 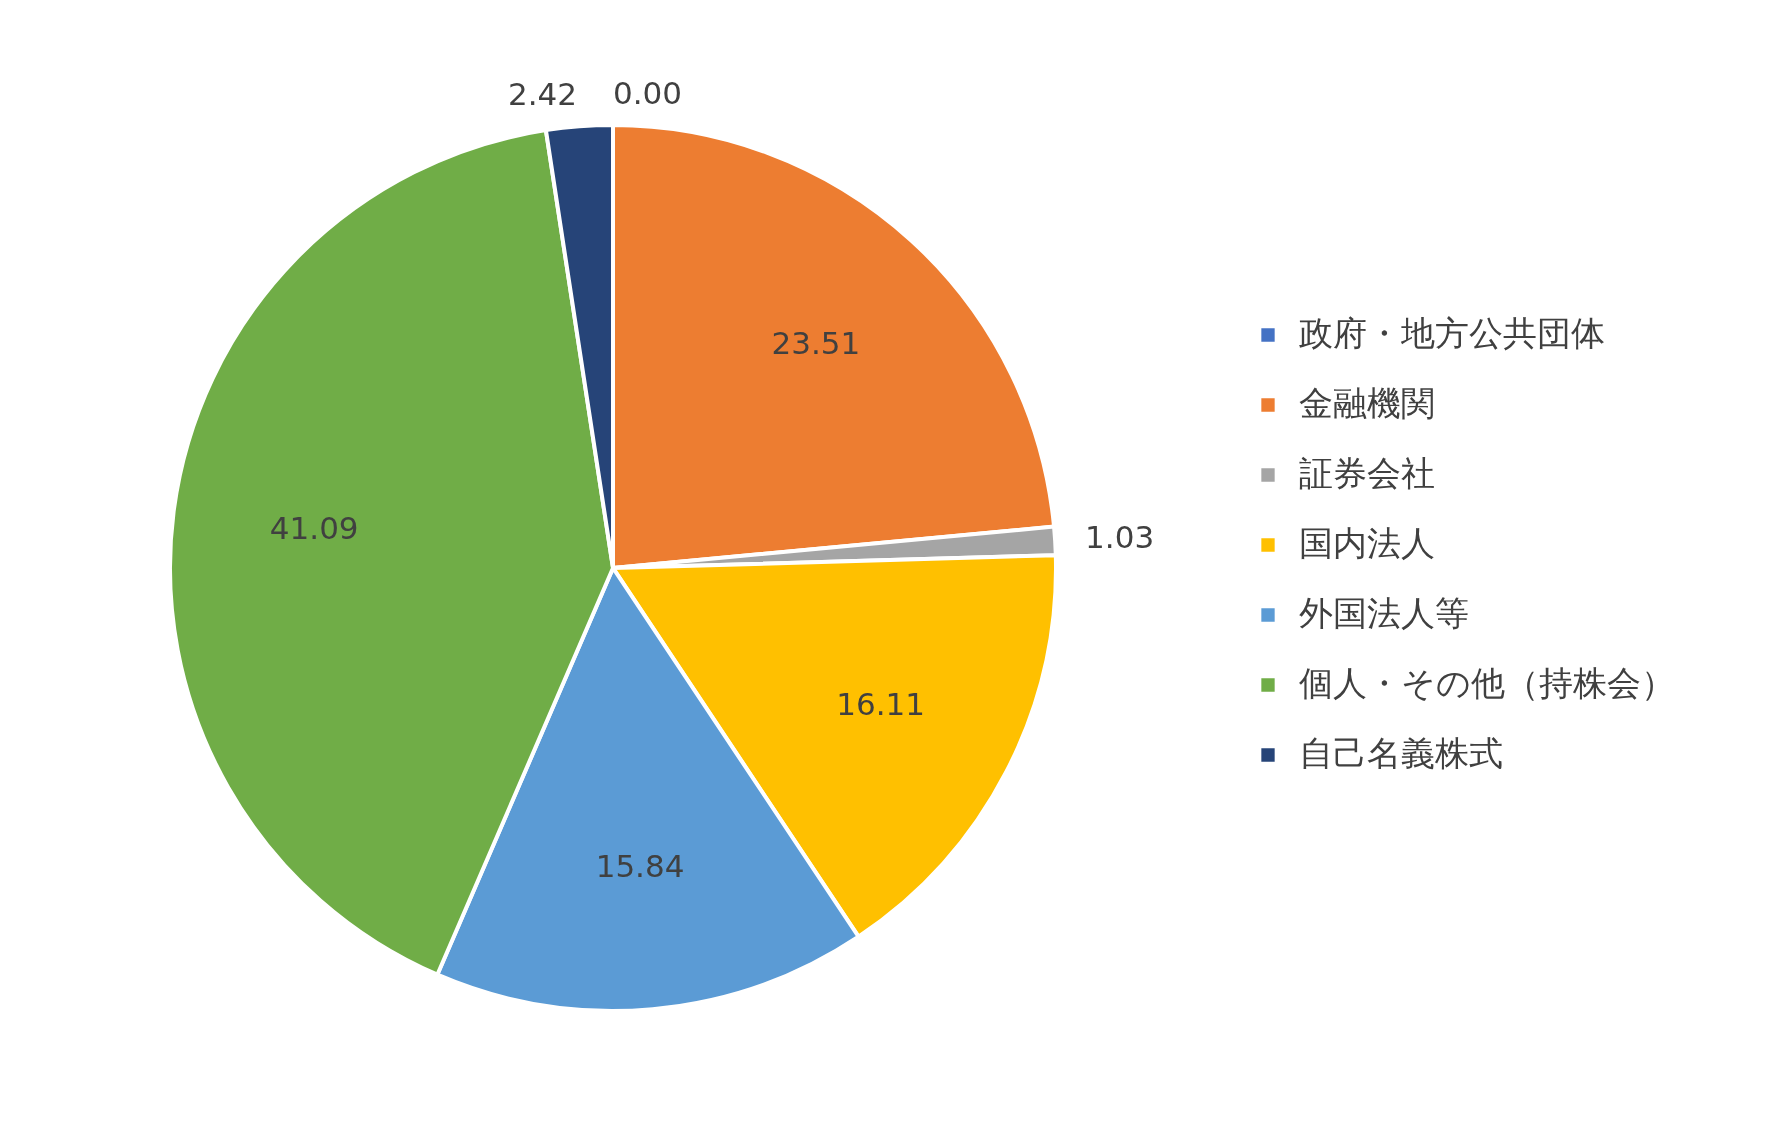 I want to click on data-label: 23.51, so click(x=816, y=343).